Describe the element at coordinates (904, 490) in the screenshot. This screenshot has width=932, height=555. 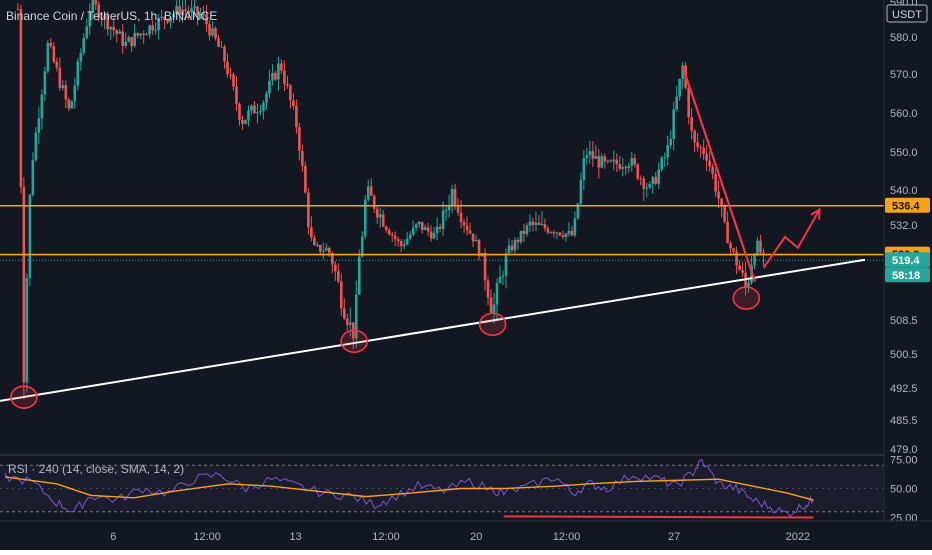
I see `rsi-tick-label: 50.00` at that location.